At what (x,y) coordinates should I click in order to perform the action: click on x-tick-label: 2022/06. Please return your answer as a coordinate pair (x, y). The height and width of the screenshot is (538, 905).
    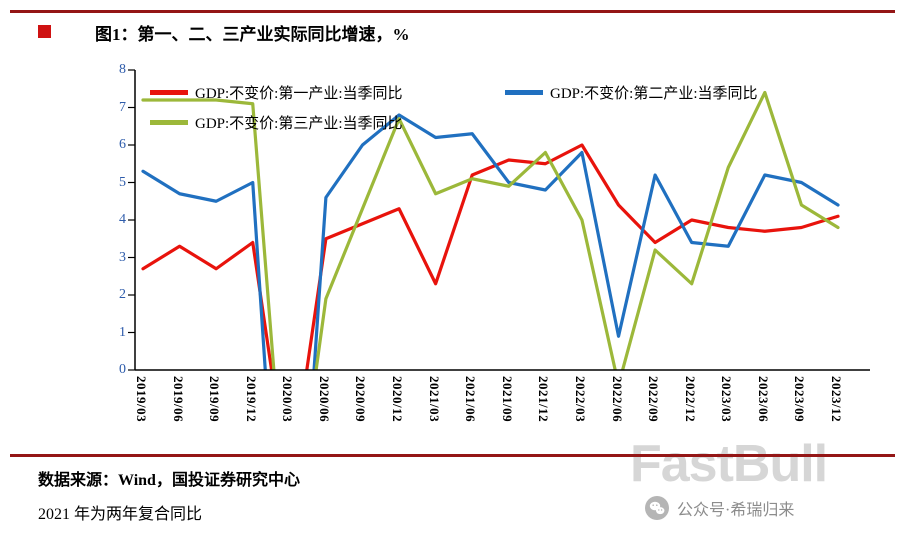
    Looking at the image, I should click on (617, 399).